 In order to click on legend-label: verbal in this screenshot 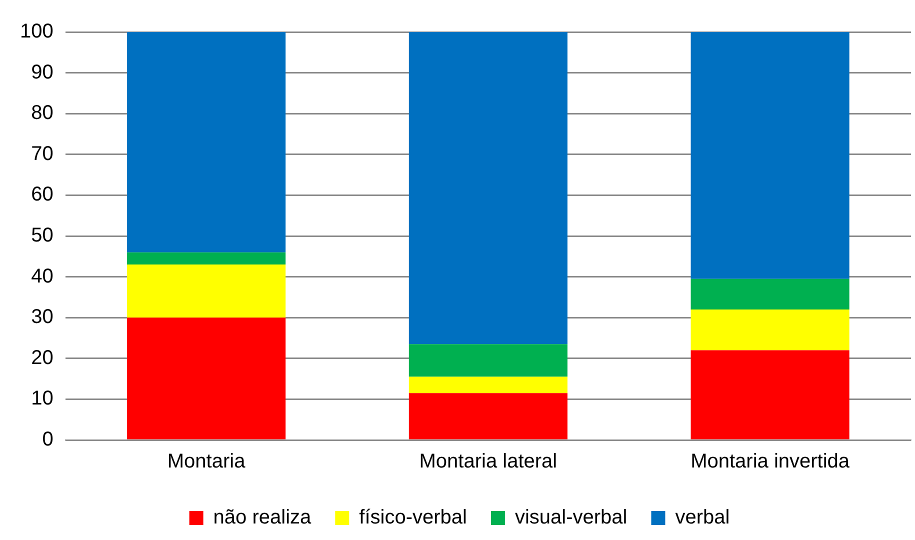, I will do `click(702, 517)`.